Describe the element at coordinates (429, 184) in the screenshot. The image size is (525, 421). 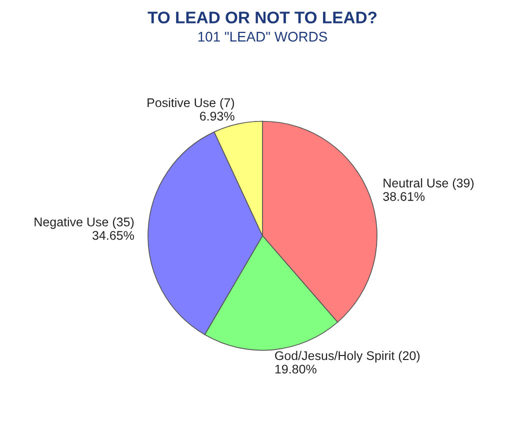
I see `slice-label: Neutral Use (39)` at that location.